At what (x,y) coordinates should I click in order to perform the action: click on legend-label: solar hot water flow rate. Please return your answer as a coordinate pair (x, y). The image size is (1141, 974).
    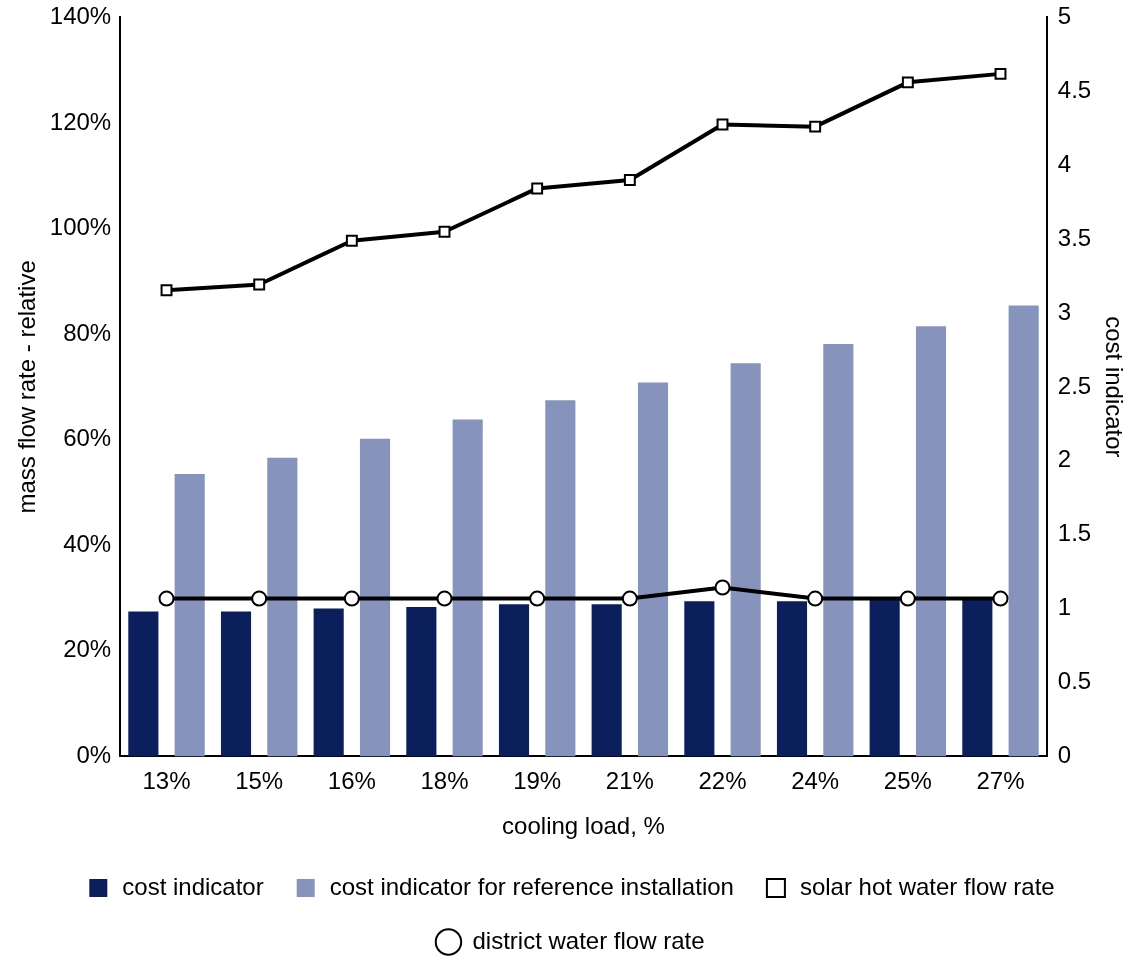
    Looking at the image, I should click on (927, 886).